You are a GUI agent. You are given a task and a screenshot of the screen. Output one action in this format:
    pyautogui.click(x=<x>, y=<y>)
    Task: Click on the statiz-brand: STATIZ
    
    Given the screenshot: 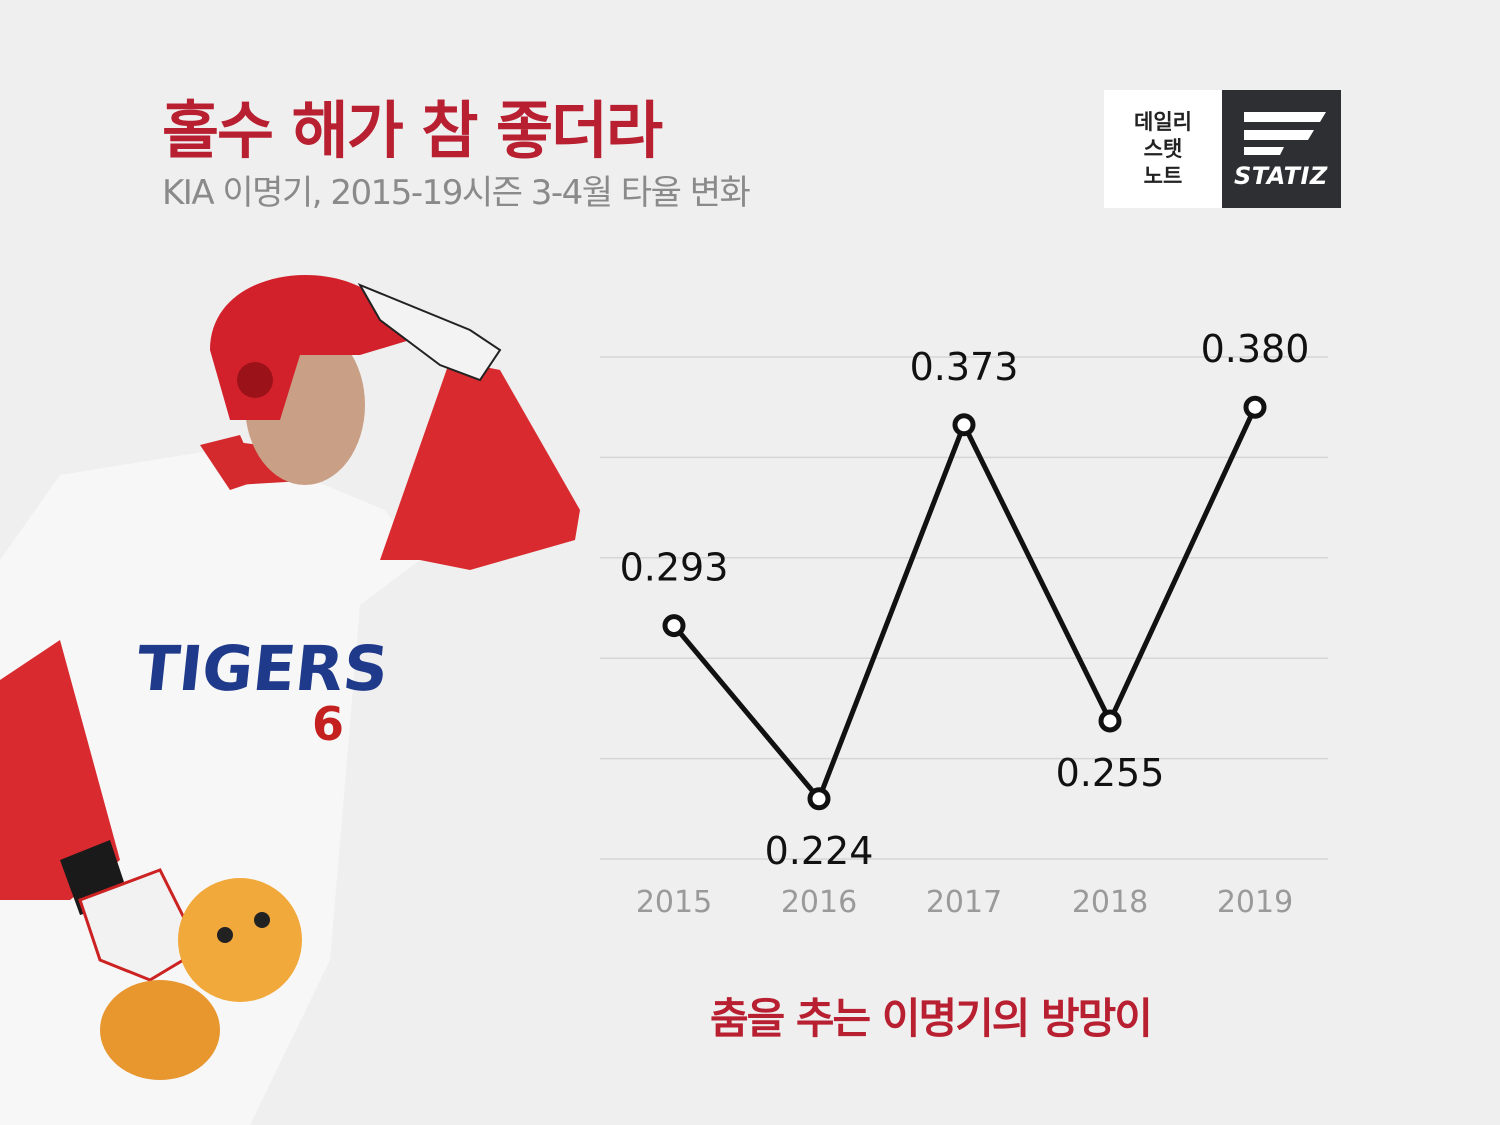 What is the action you would take?
    pyautogui.click(x=1281, y=176)
    